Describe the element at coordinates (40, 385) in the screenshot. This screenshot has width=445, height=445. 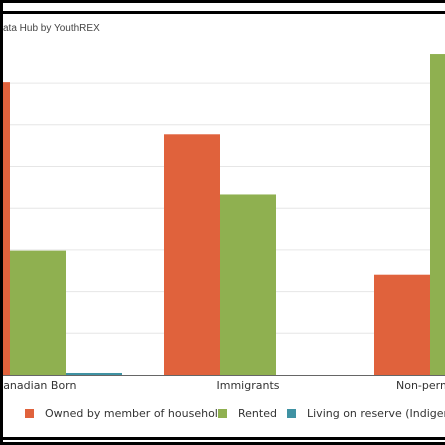
I see `category-label-canadian-born: Canadian Born` at that location.